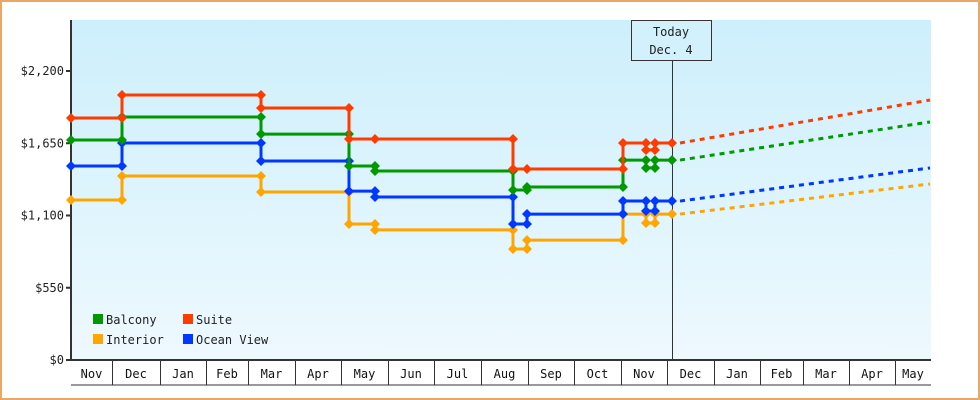  Describe the element at coordinates (42, 143) in the screenshot. I see `y-tick-label: $1,650` at that location.